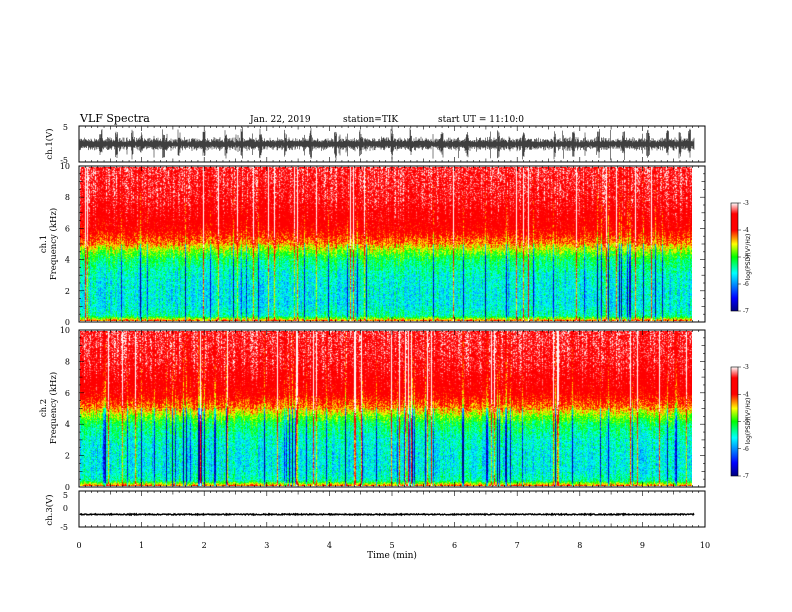 The height and width of the screenshot is (612, 792). I want to click on ch3-ytick-bottom: -5, so click(64, 527).